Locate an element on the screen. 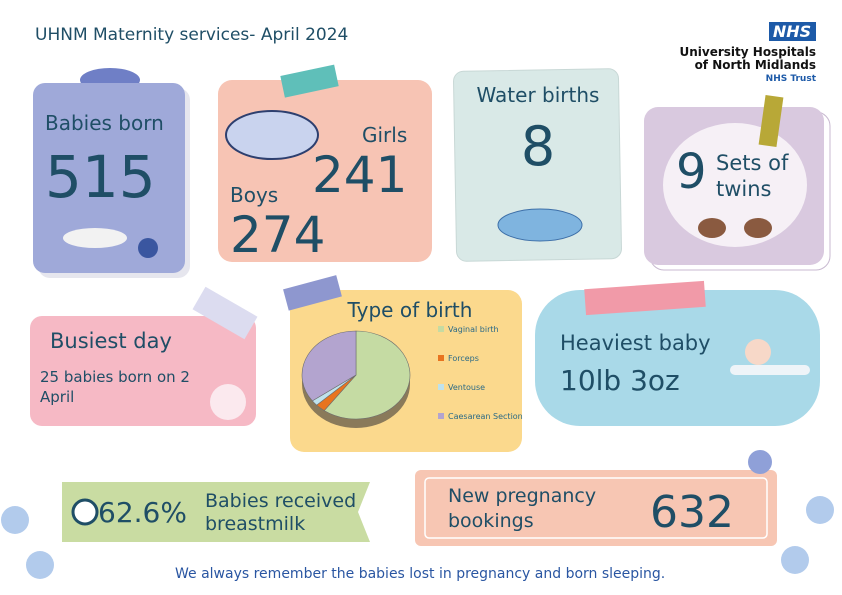  label: Girls is located at coordinates (384, 135).